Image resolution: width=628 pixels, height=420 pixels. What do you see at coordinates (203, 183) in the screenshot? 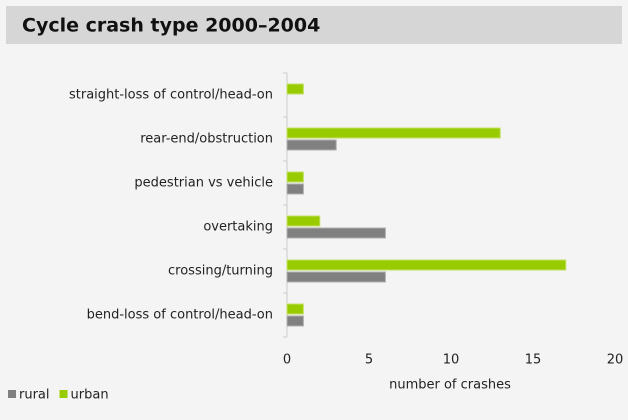
I see `y-tick-label: pedestrian vs vehicle` at bounding box center [203, 183].